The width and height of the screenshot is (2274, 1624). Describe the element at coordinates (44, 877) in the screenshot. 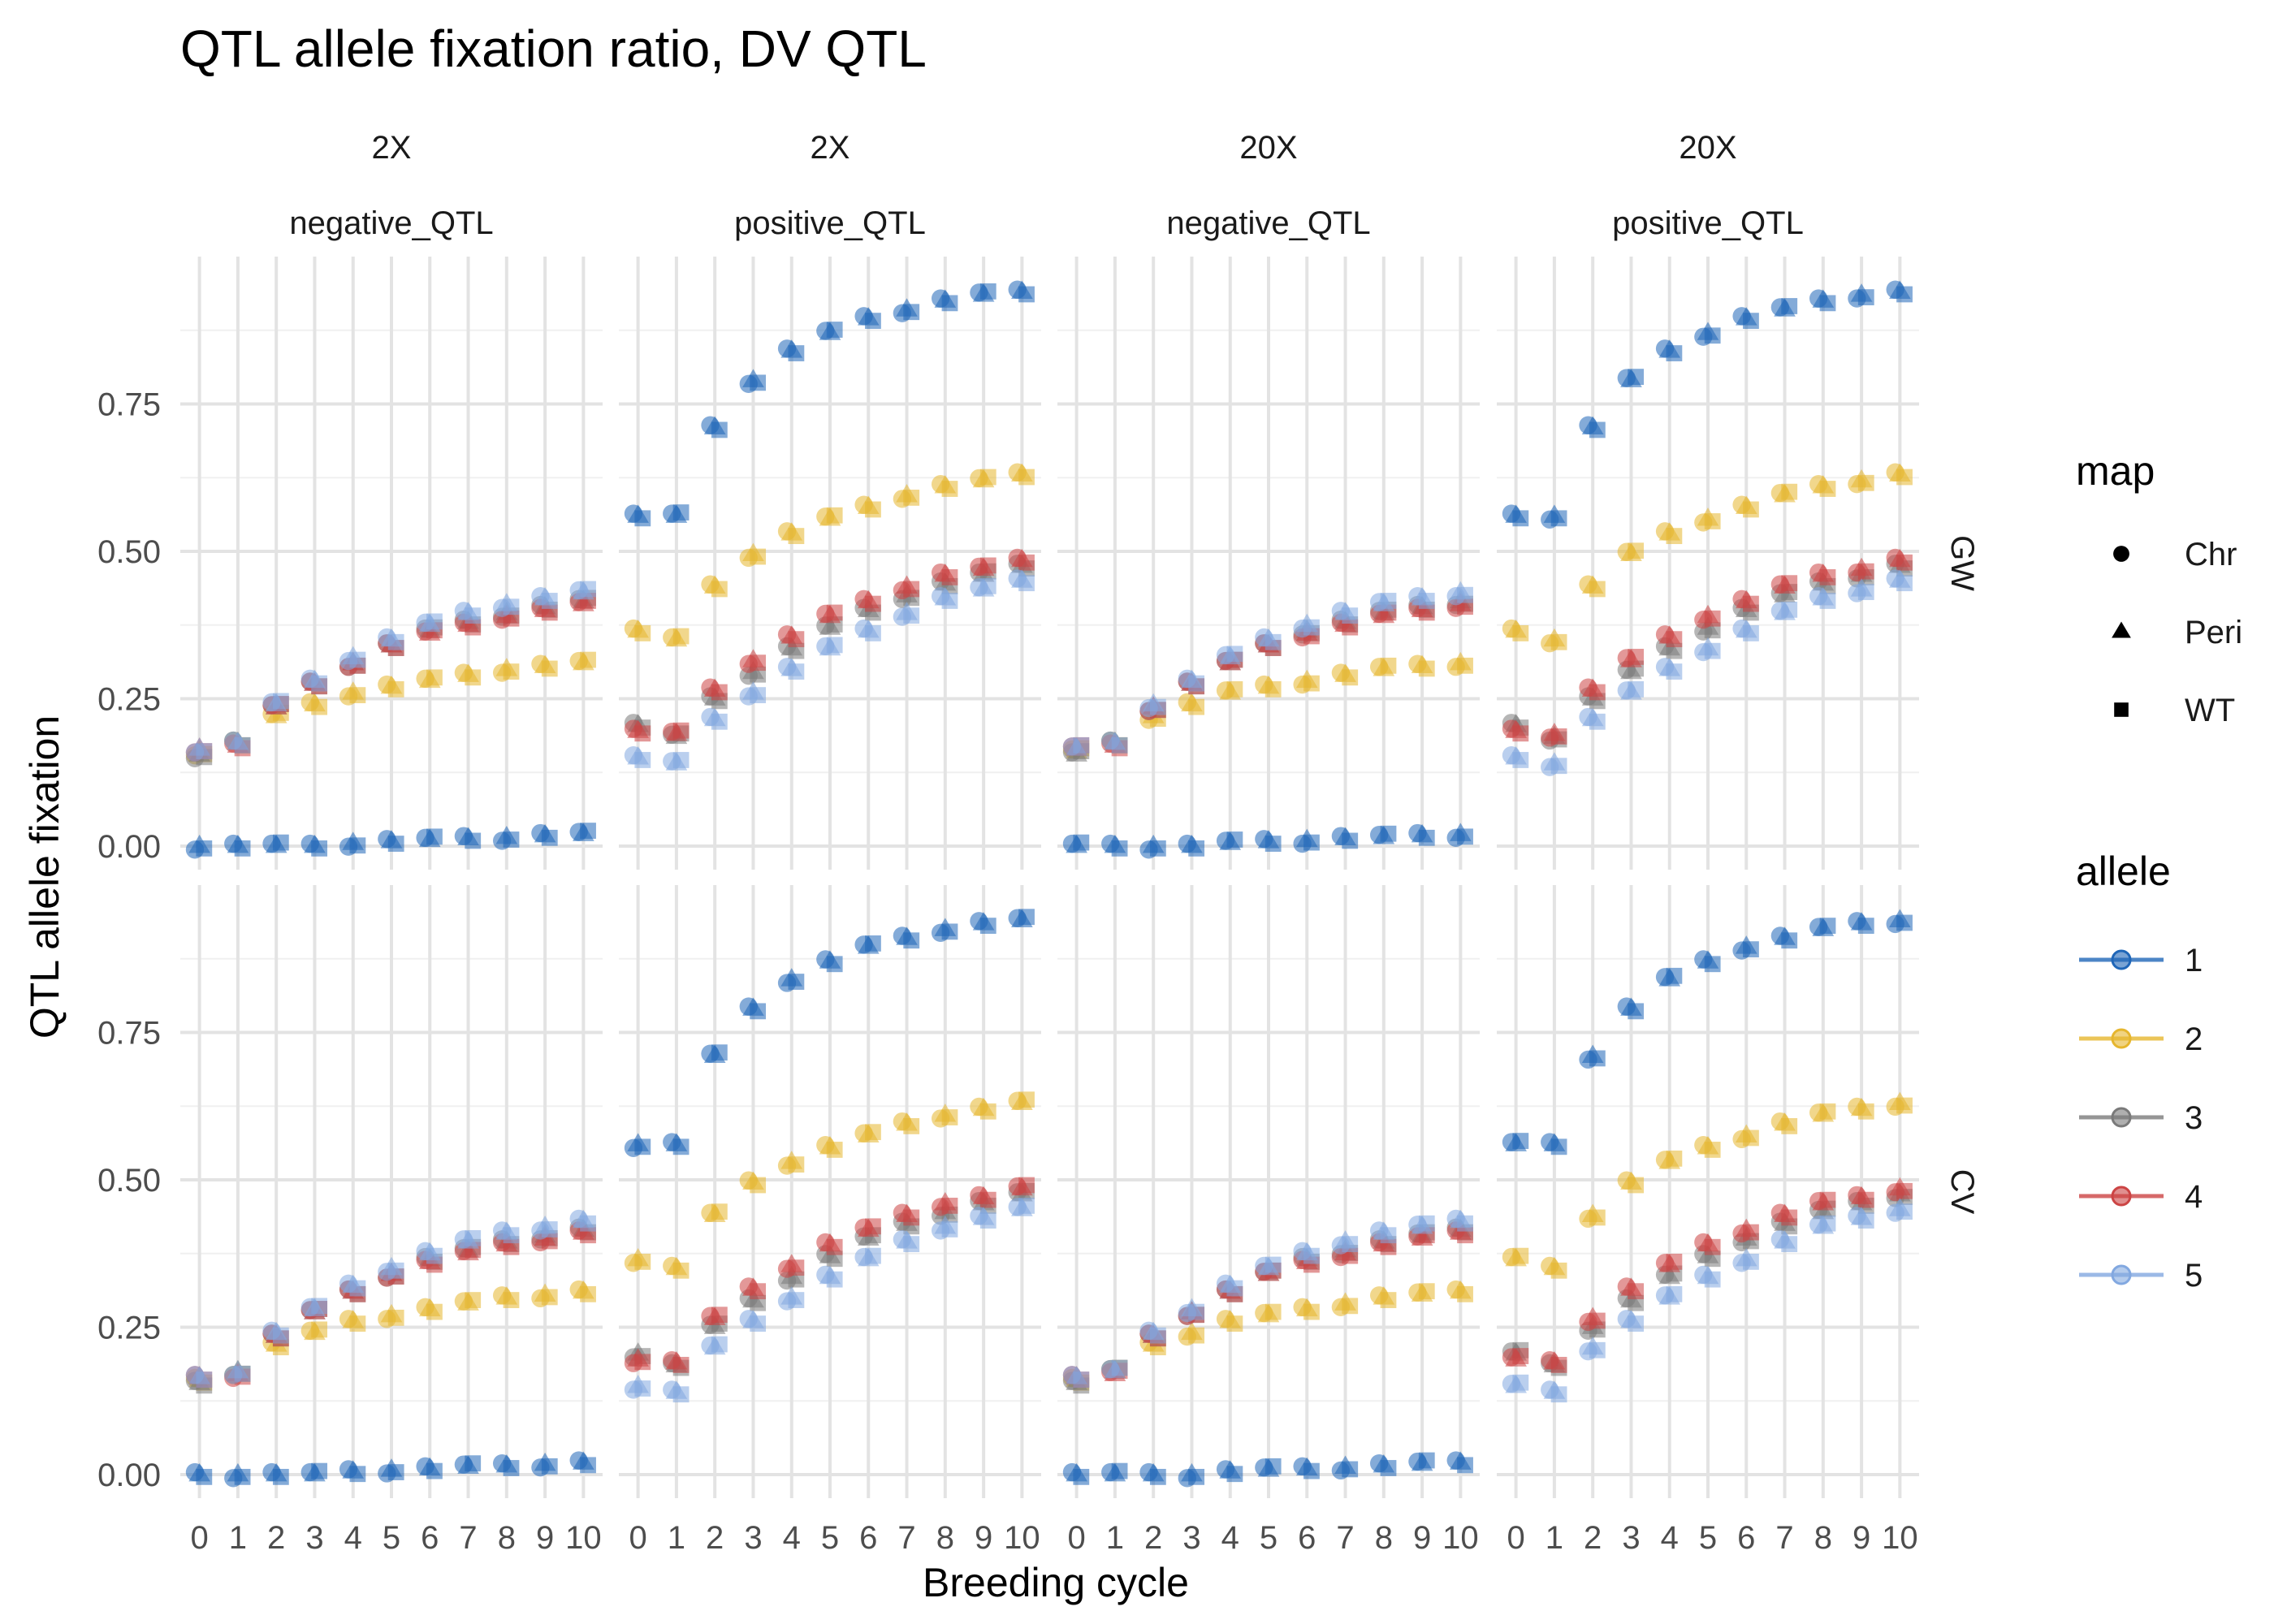

I see `y-axis-label: QTL allele fixation` at that location.